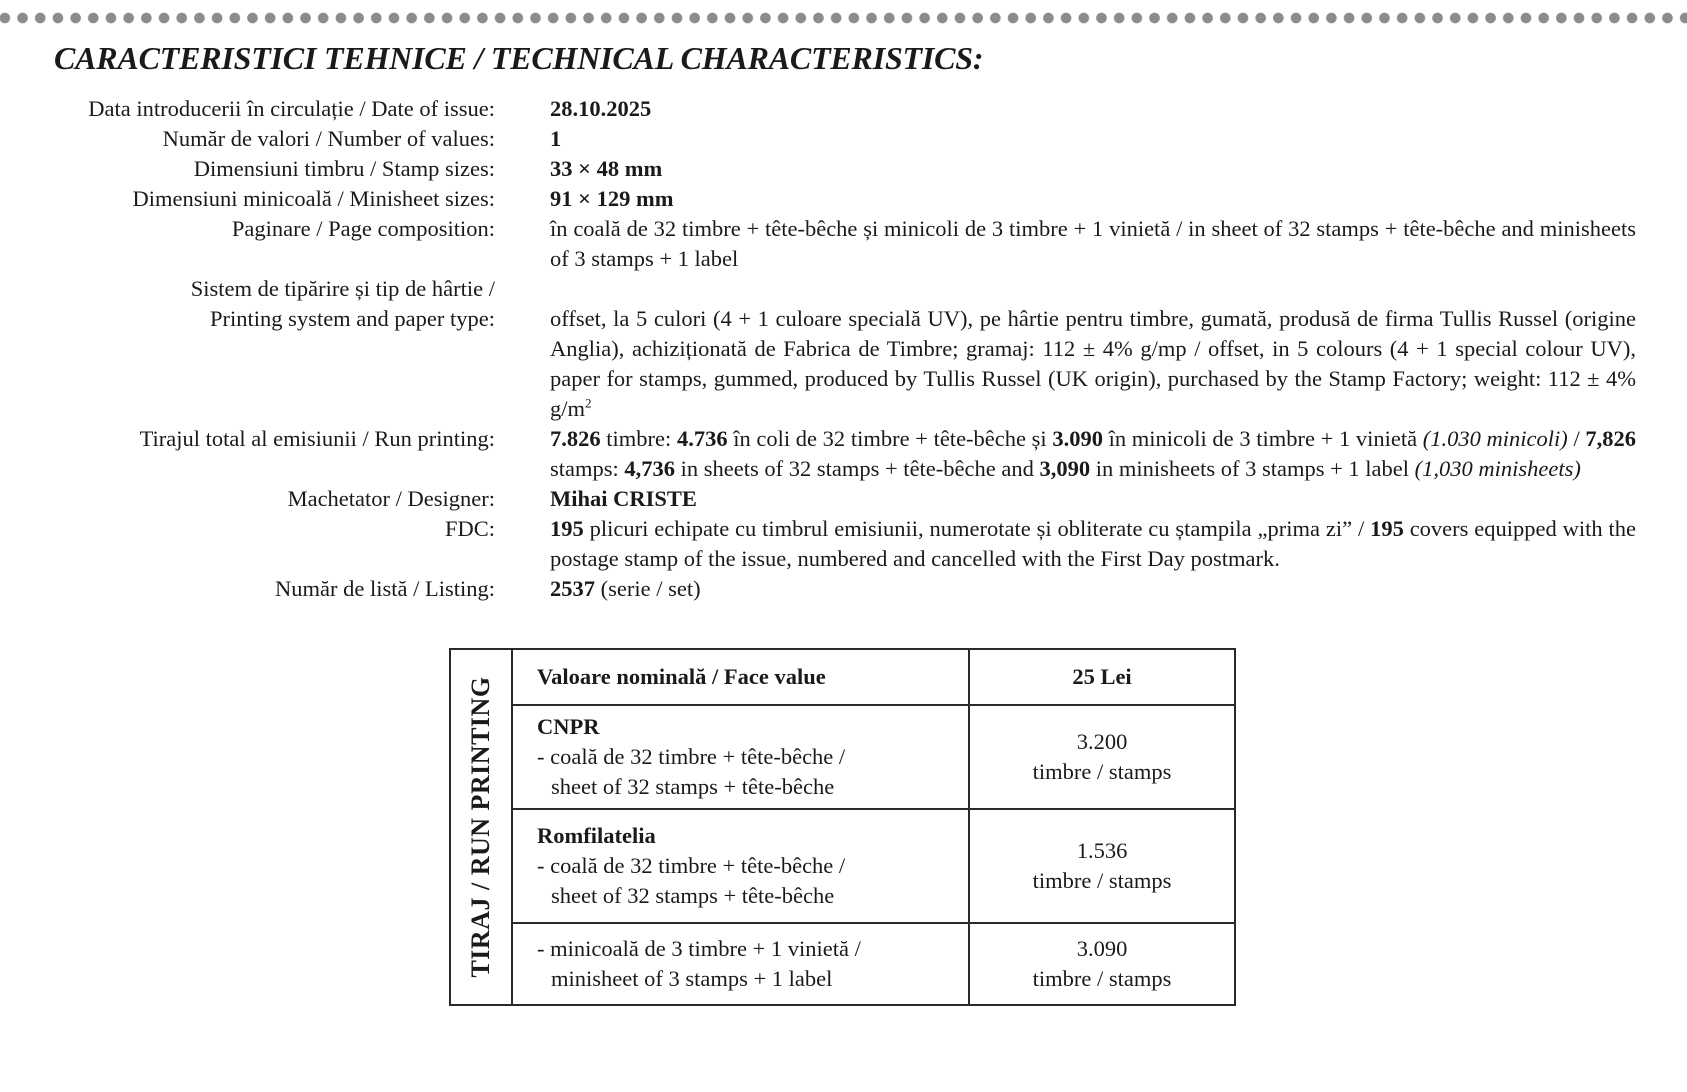 This screenshot has width=1687, height=1092. I want to click on spec-value: 91 × 129 mm, so click(1093, 199).